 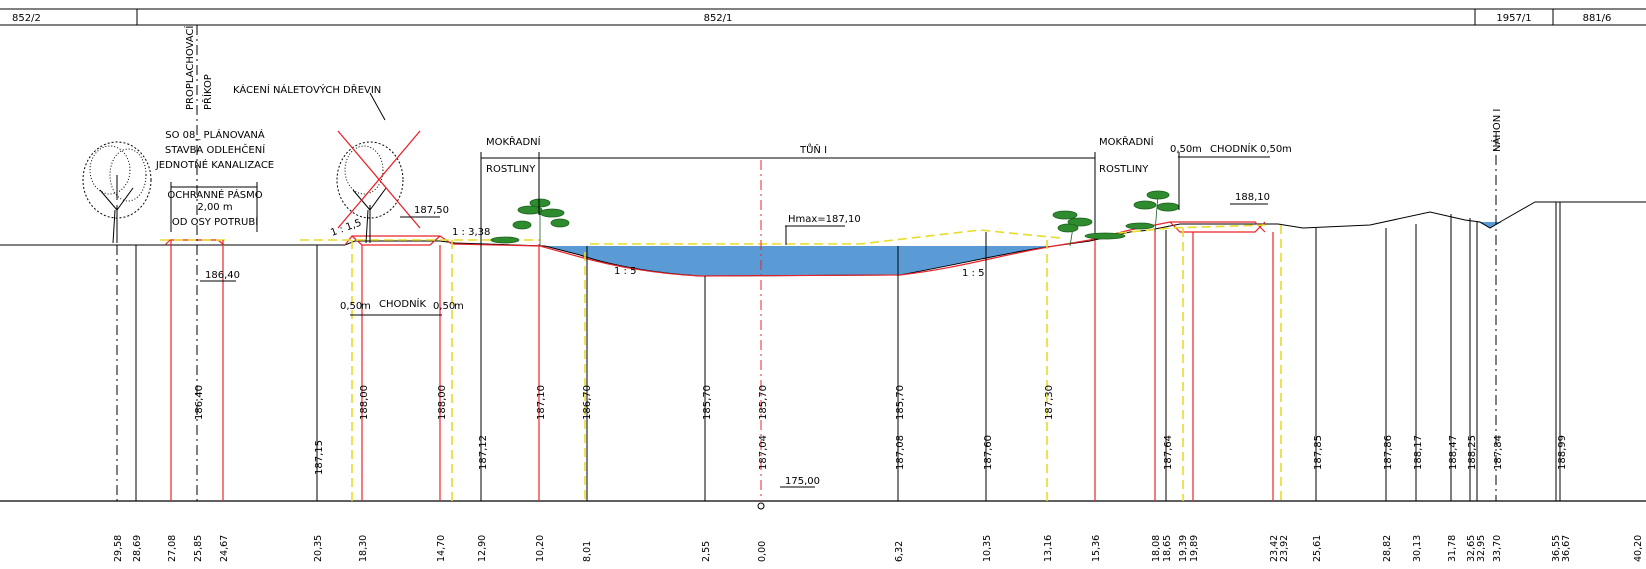 I want to click on label-w050-right-a: 0,50, so click(x=1181, y=149).